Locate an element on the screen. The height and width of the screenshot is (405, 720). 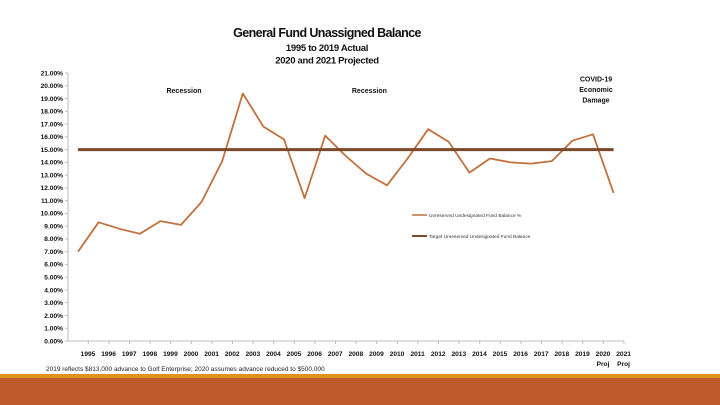
x-tick-label: 2007 is located at coordinates (335, 354).